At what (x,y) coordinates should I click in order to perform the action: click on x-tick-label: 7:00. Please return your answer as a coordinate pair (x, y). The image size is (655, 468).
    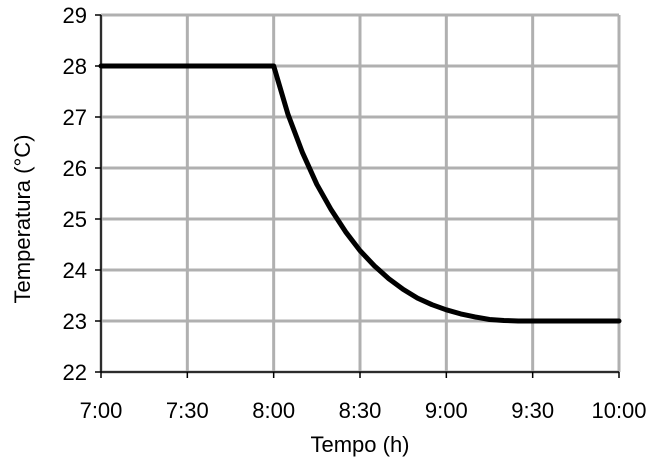
    Looking at the image, I should click on (101, 410).